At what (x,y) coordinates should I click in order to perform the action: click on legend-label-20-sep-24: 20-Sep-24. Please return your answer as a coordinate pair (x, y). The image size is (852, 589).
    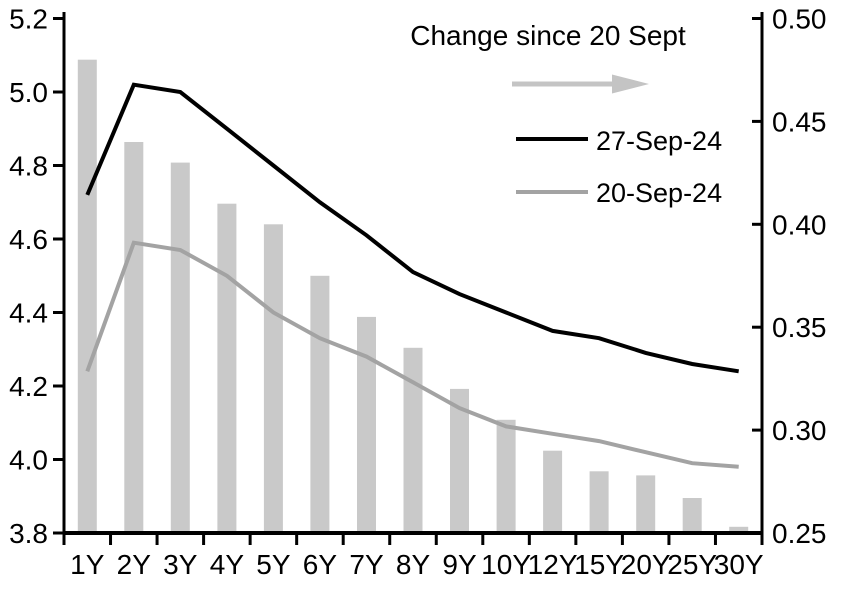
    Looking at the image, I should click on (659, 193).